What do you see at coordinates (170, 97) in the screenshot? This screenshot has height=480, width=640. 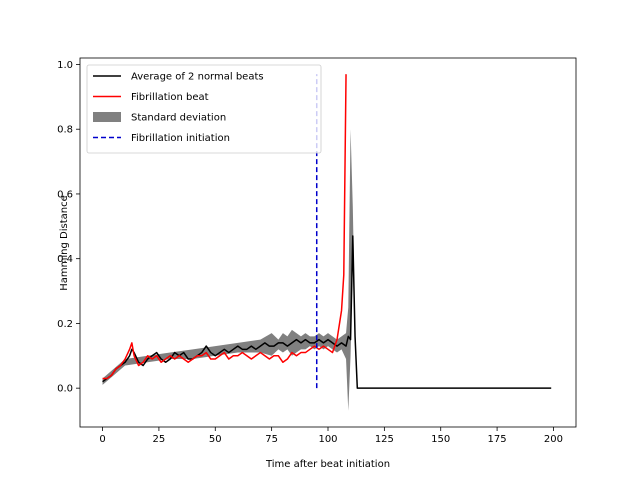 I see `legend-label: Fibrillation beat` at bounding box center [170, 97].